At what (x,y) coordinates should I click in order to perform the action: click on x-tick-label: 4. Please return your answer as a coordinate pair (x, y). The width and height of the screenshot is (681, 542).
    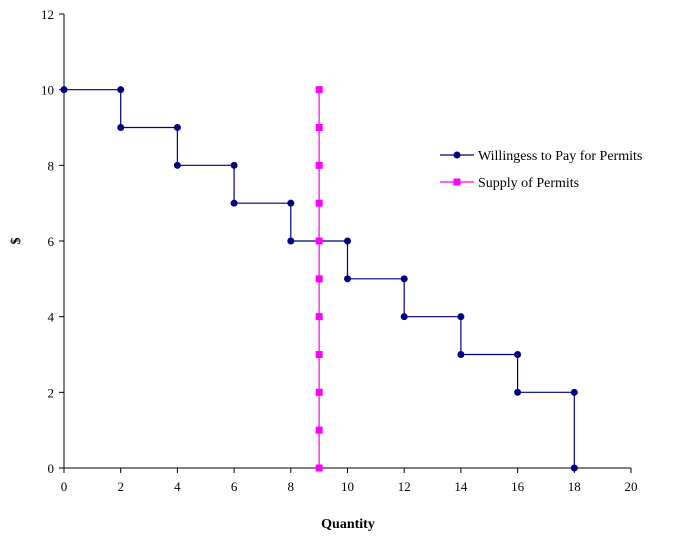
    Looking at the image, I should click on (177, 486).